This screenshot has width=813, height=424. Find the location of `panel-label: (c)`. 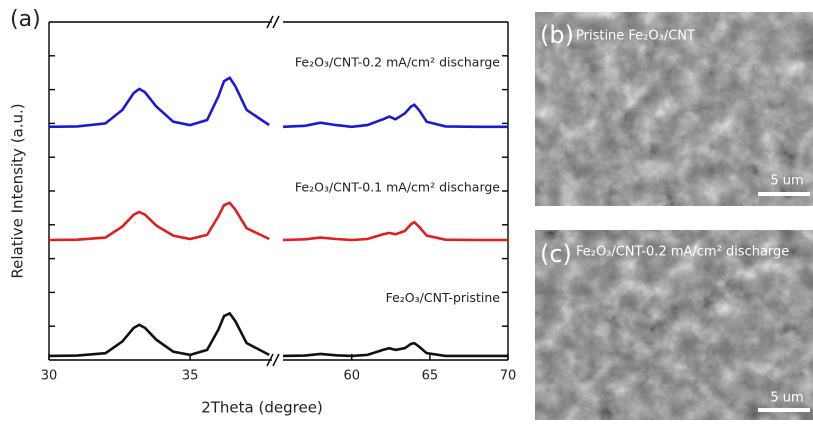

panel-label: (c) is located at coordinates (556, 254).